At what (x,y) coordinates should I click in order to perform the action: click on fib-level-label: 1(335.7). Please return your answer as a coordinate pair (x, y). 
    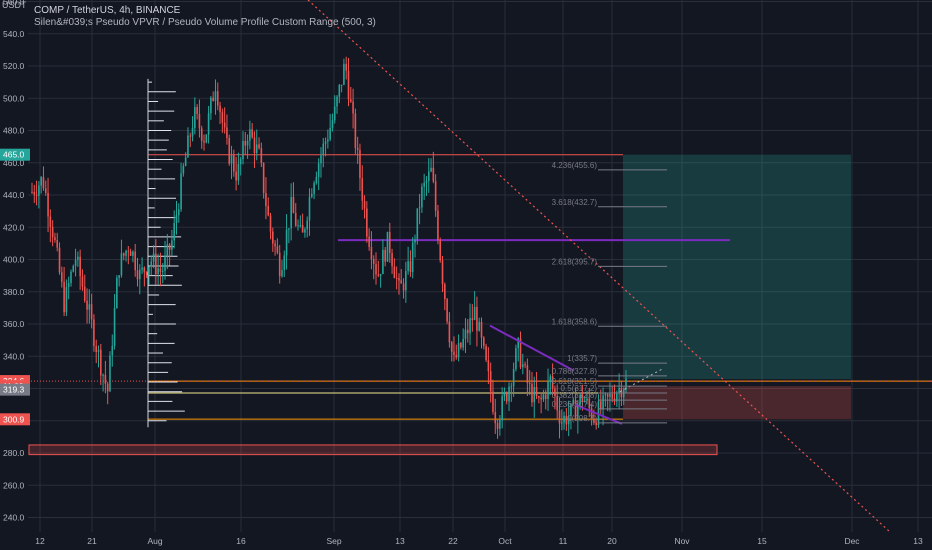
    Looking at the image, I should click on (582, 358).